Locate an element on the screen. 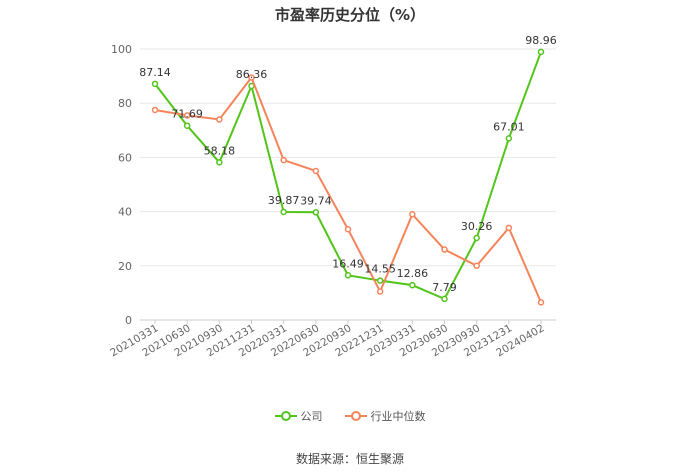  legend-label-company: 公司 is located at coordinates (311, 416).